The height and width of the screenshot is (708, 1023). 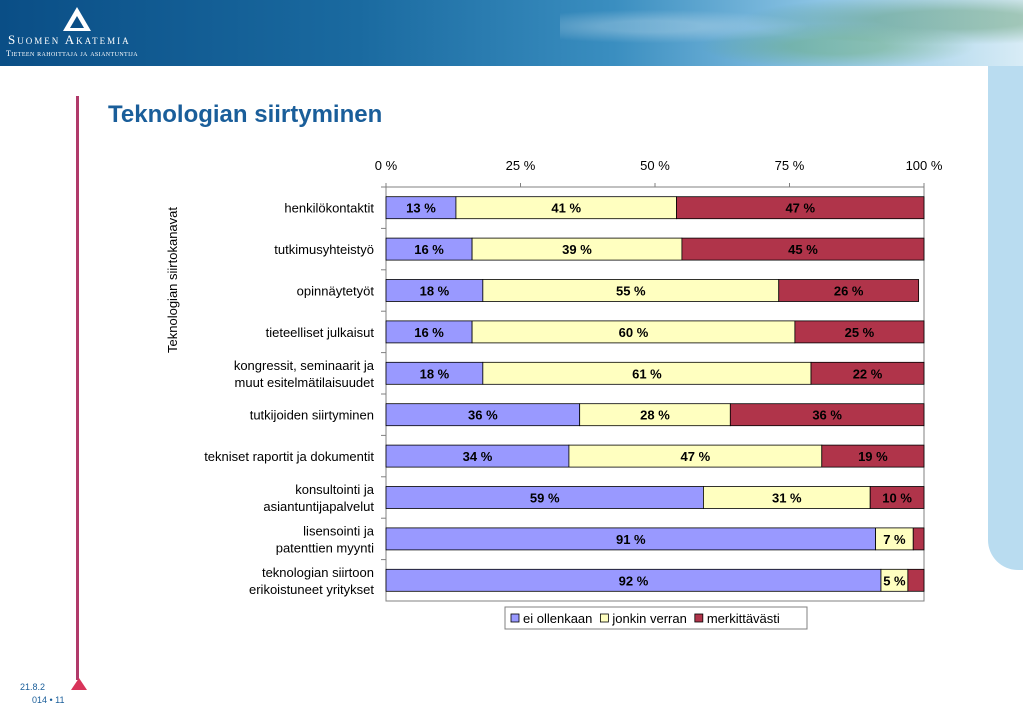 What do you see at coordinates (787, 498) in the screenshot?
I see `data-label: 31 %` at bounding box center [787, 498].